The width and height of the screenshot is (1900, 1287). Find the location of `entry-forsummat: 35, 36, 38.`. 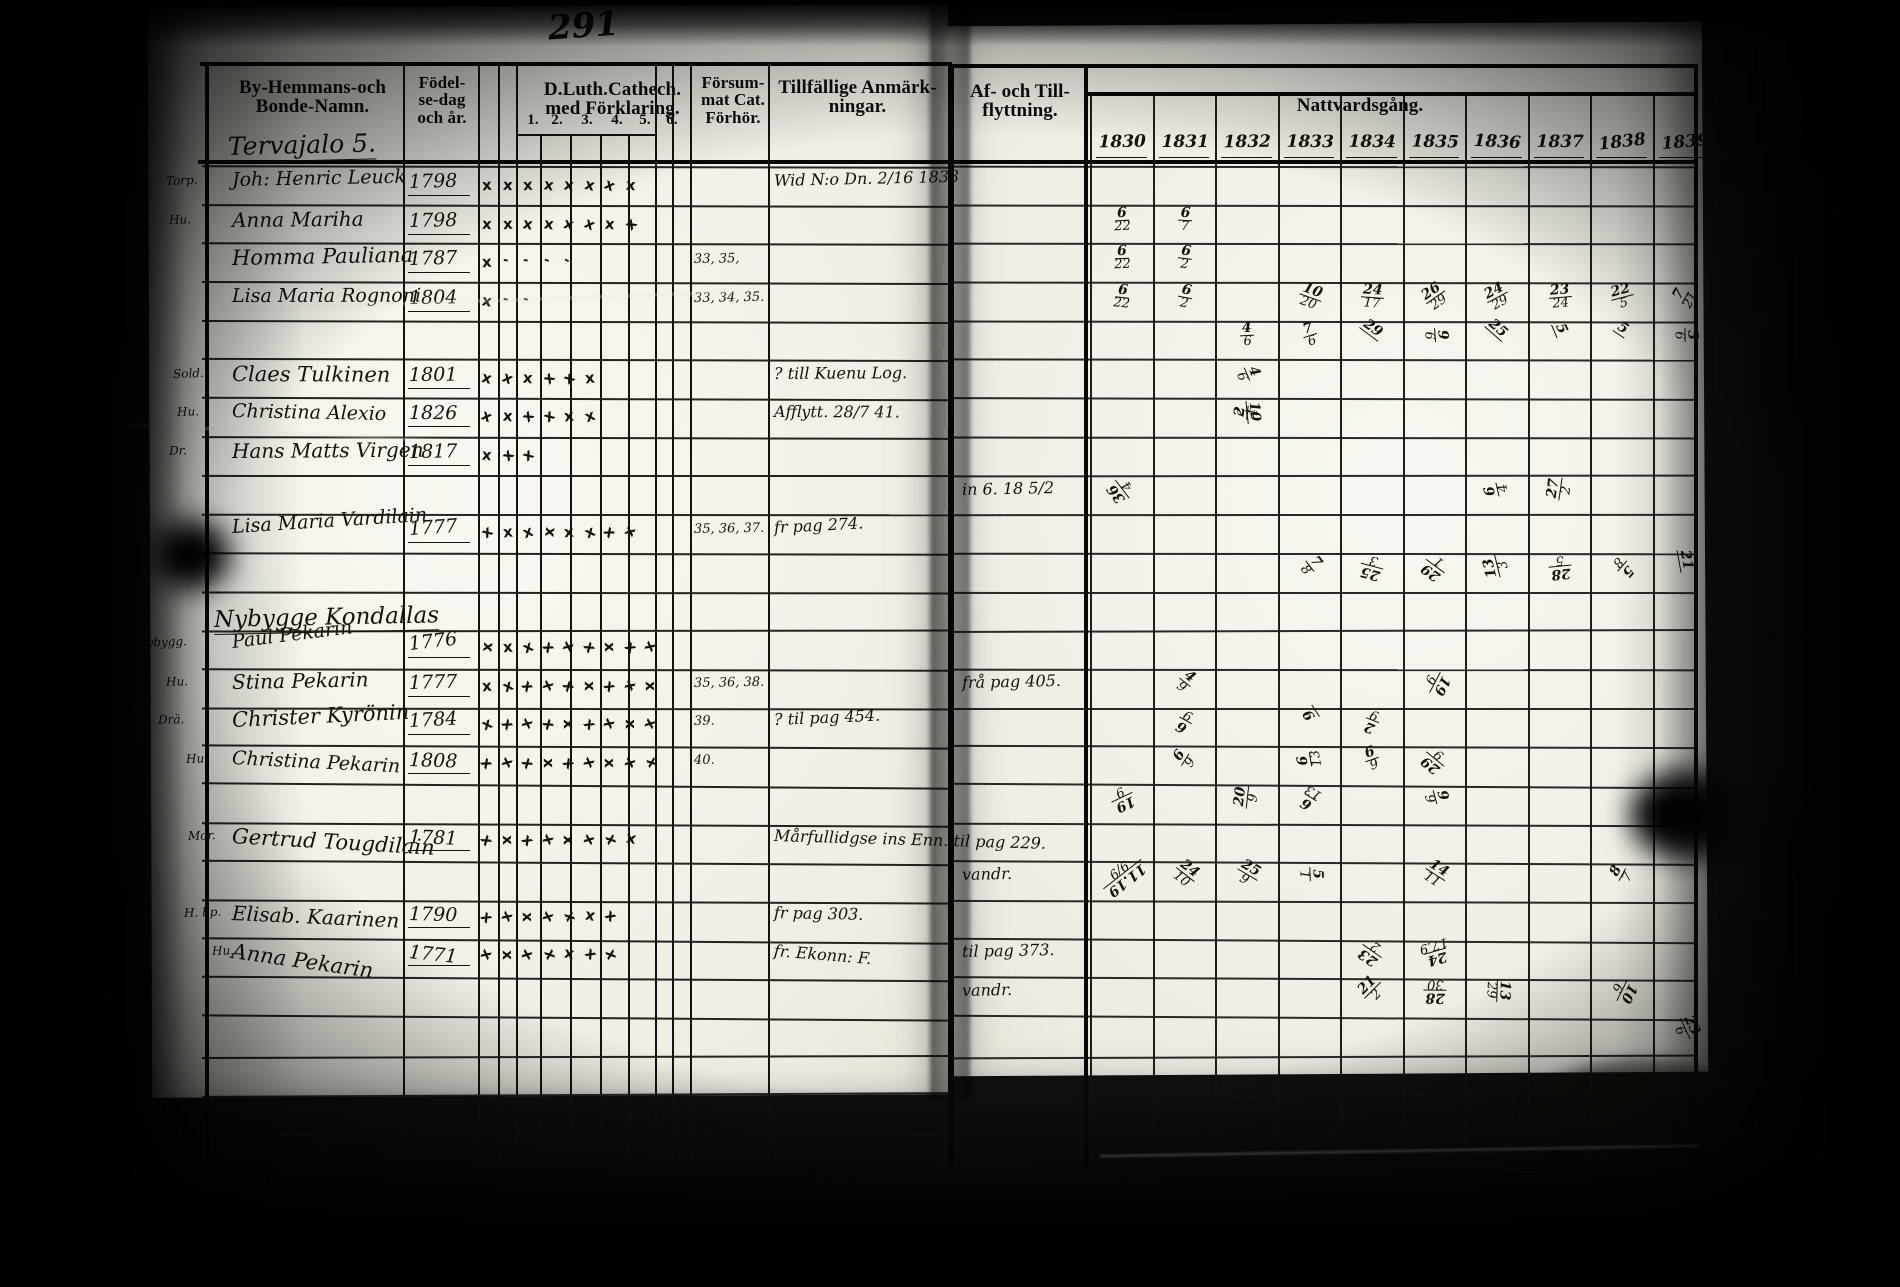

entry-forsummat: 35, 36, 38. is located at coordinates (729, 682).